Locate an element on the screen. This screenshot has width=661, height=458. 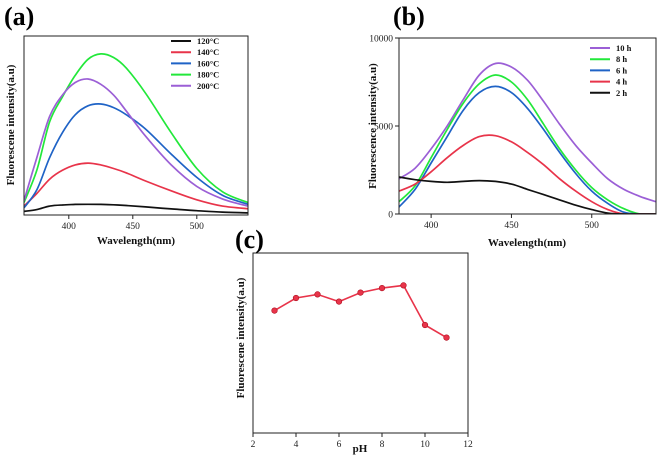
legend-label: 2 h is located at coordinates (621, 93).